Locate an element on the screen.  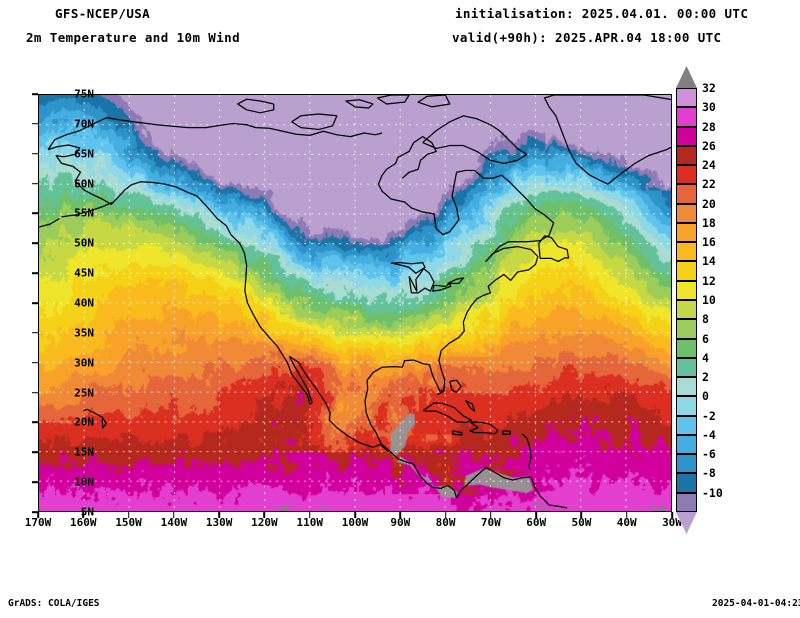
colorbar-tick-label: 32 is located at coordinates (709, 88).